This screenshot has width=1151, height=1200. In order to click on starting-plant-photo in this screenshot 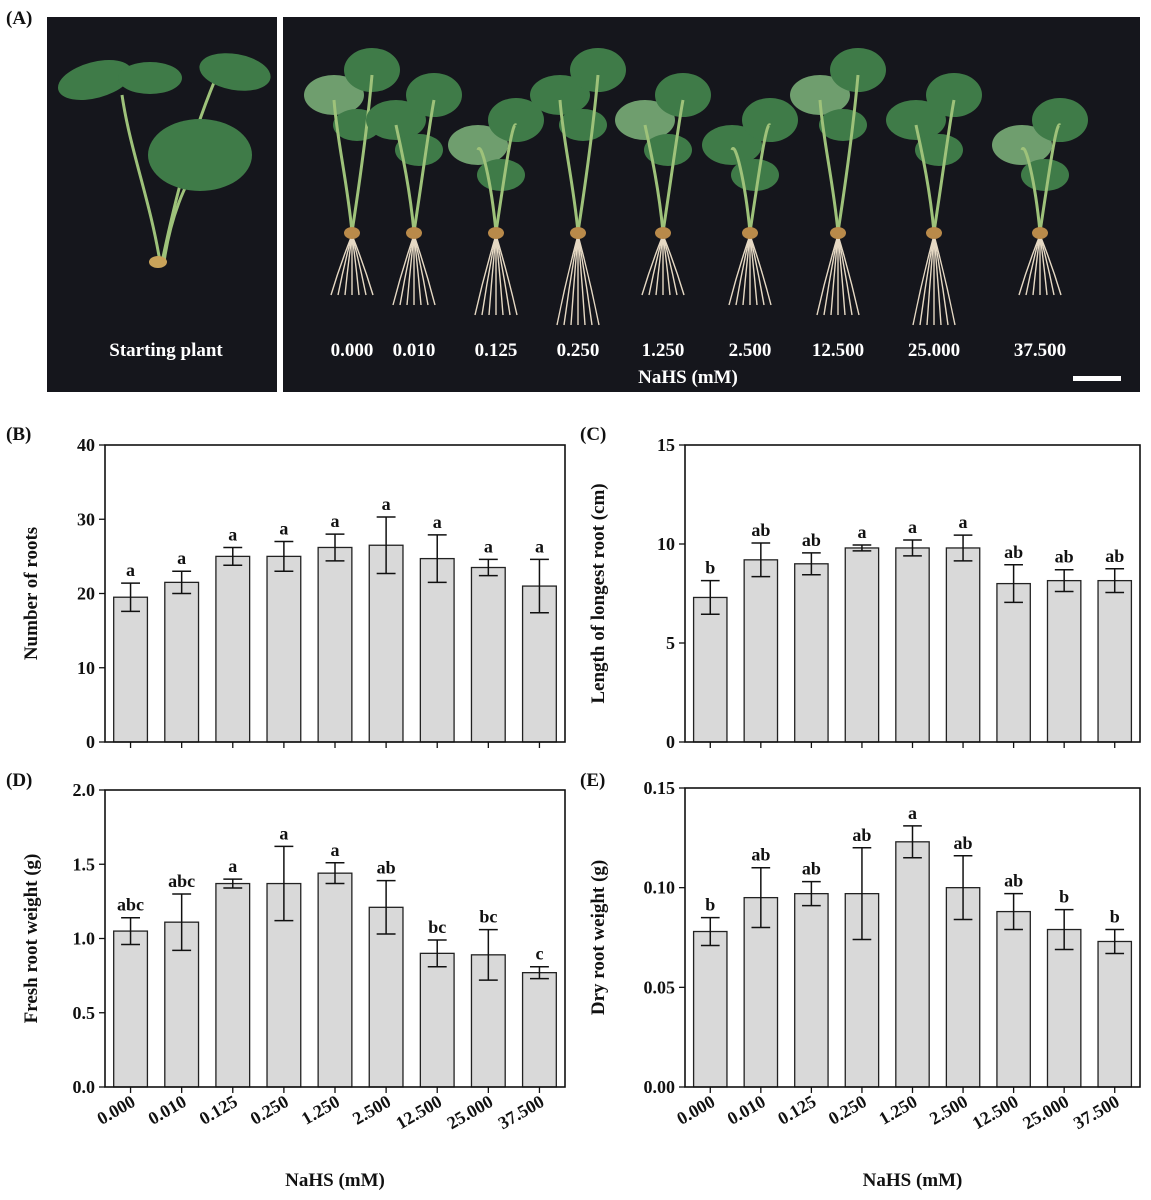, I will do `click(162, 204)`.